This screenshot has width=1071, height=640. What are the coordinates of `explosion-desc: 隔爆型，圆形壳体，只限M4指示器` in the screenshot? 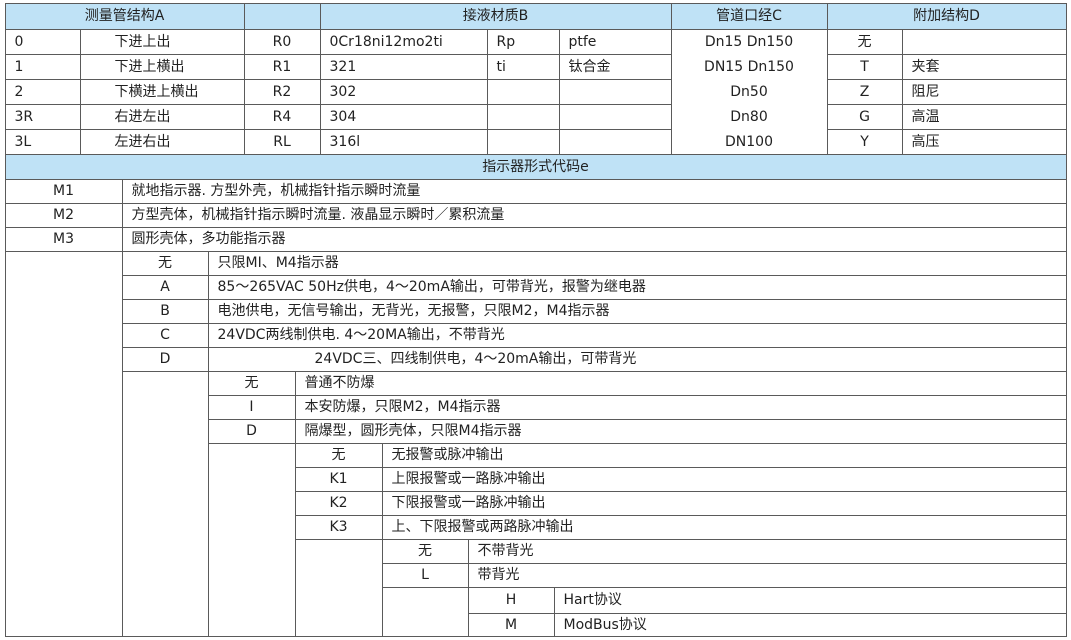 It's located at (680, 431).